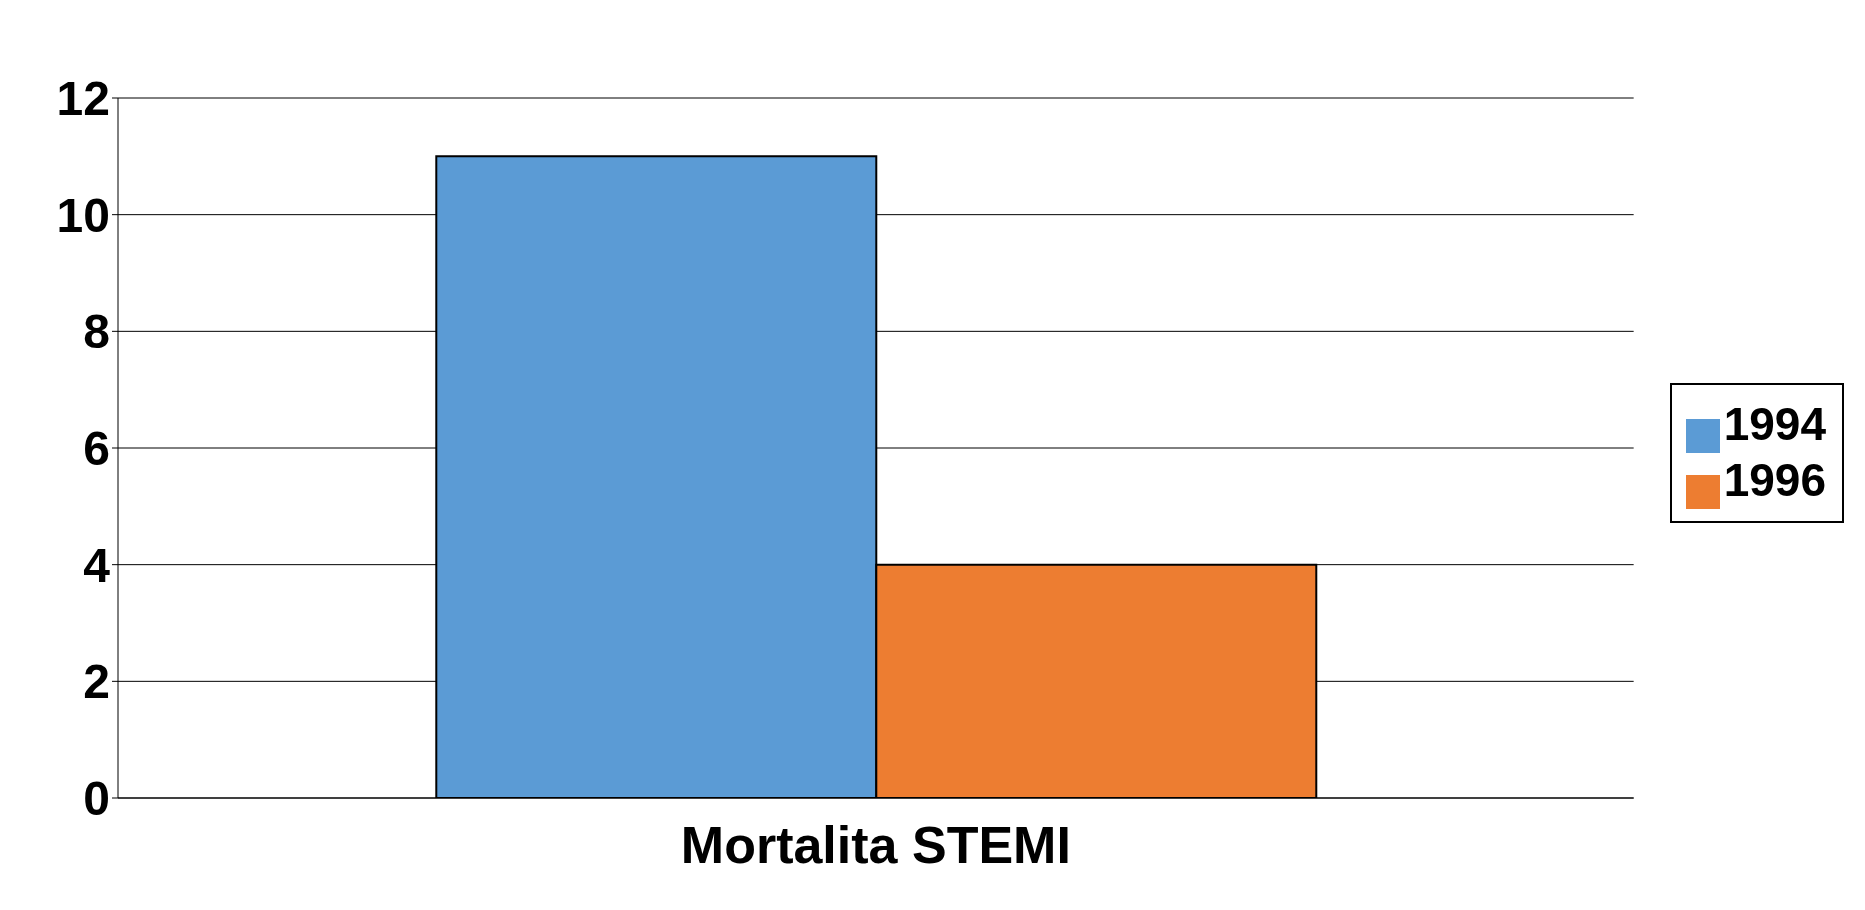  What do you see at coordinates (1774, 480) in the screenshot?
I see `legend-label: 1996` at bounding box center [1774, 480].